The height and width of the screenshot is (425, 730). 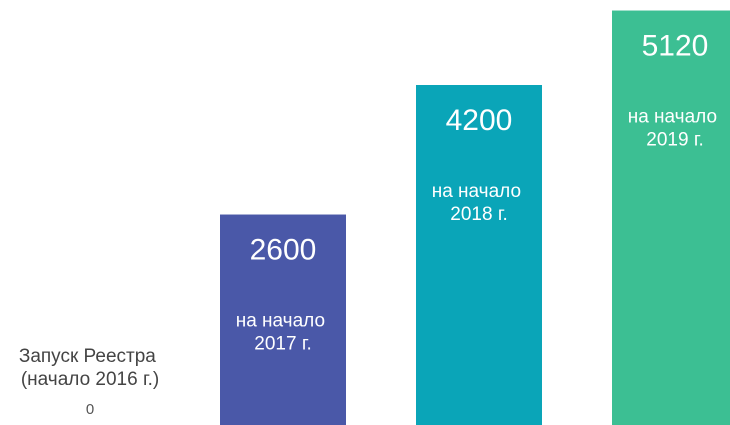 What do you see at coordinates (675, 45) in the screenshot?
I see `value-label: 5120` at bounding box center [675, 45].